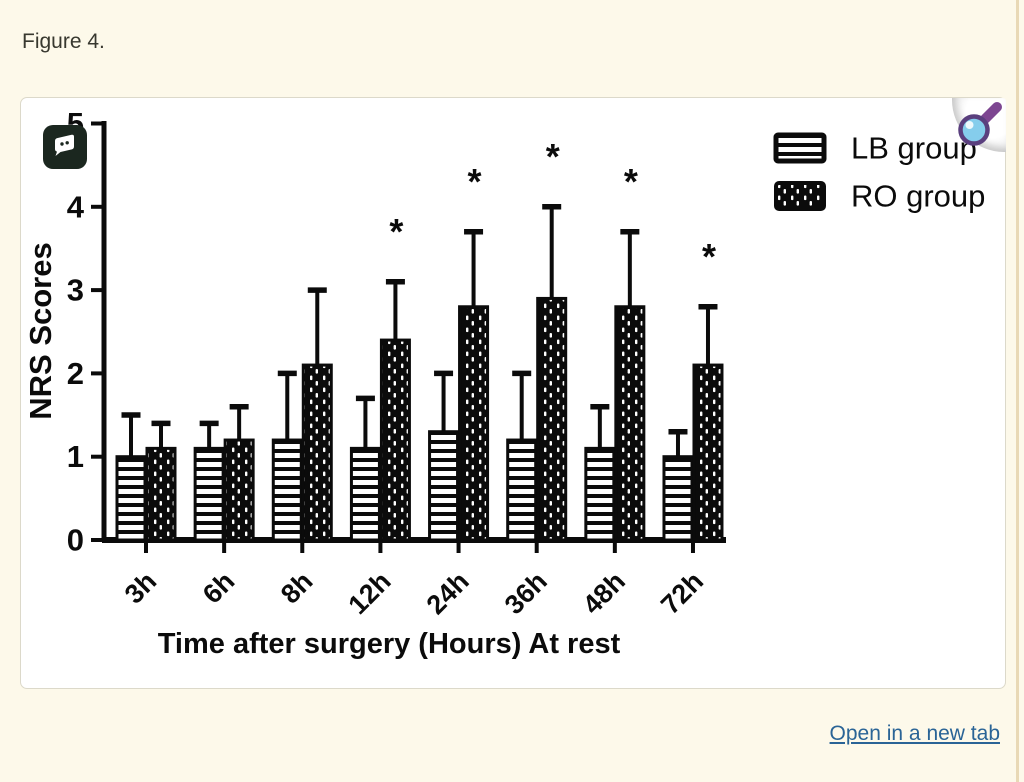 The width and height of the screenshot is (1024, 782). What do you see at coordinates (75, 456) in the screenshot?
I see `y-tick-label: 1` at bounding box center [75, 456].